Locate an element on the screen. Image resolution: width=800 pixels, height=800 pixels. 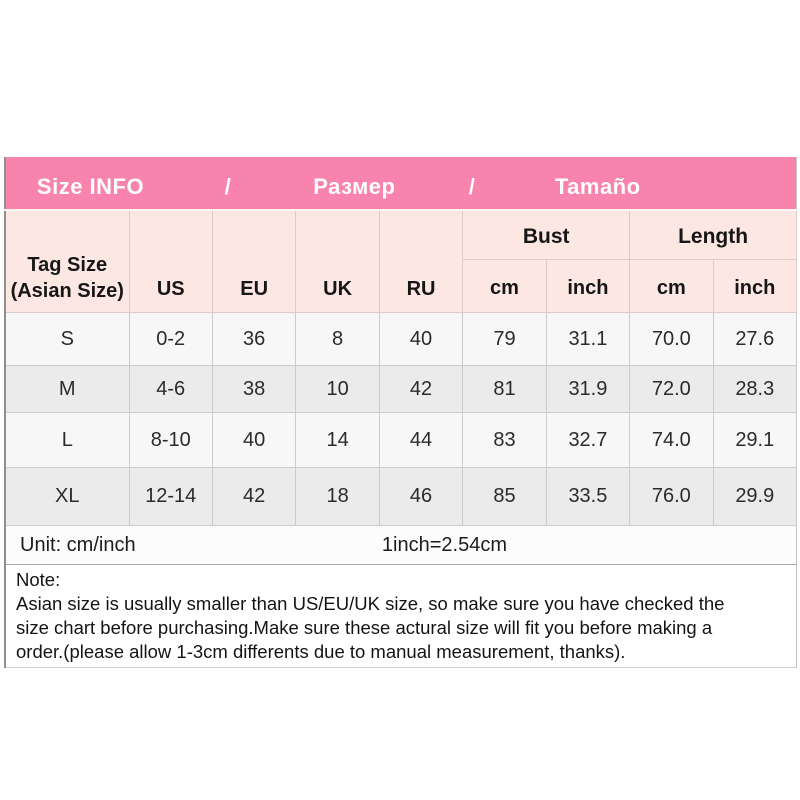
subcol-length-inch: inch is located at coordinates (755, 286).